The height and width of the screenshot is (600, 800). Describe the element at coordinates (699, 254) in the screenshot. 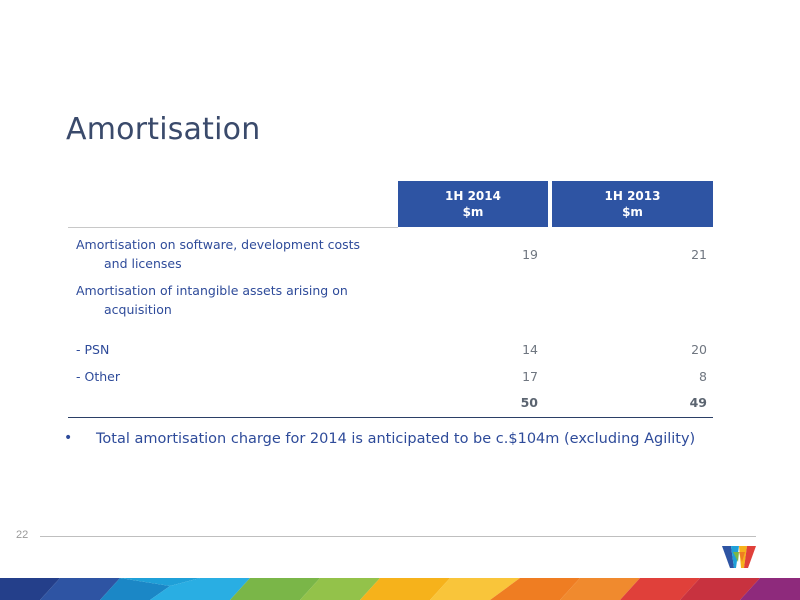

I see `value-1h-2013: 21` at that location.